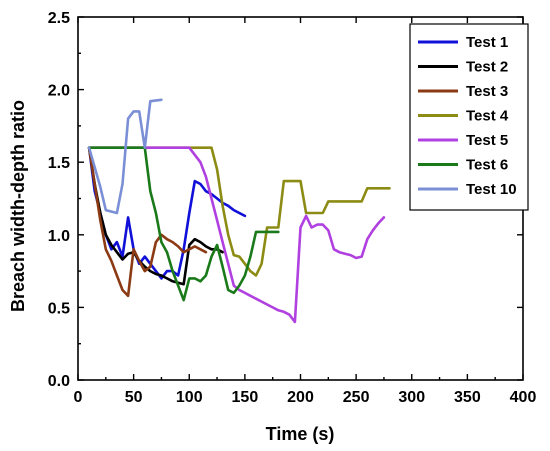 This screenshot has height=451, width=550. What do you see at coordinates (300, 434) in the screenshot?
I see `x-axis-title: Time (s)` at bounding box center [300, 434].